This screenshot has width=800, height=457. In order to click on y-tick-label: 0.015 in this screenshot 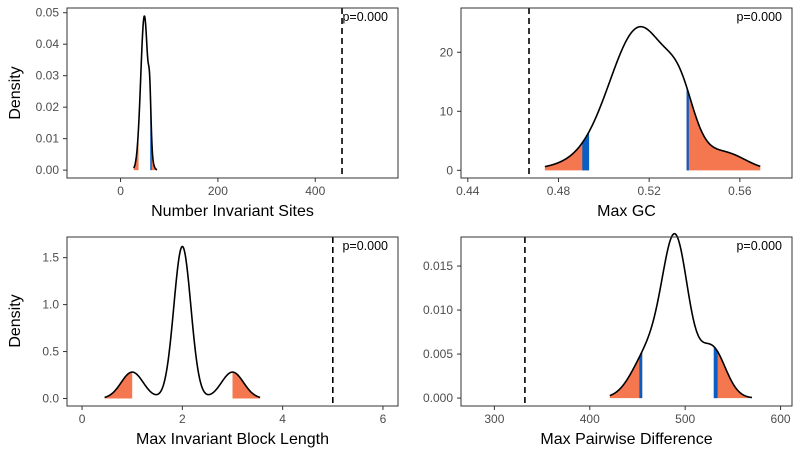, I will do `click(438, 266)`.